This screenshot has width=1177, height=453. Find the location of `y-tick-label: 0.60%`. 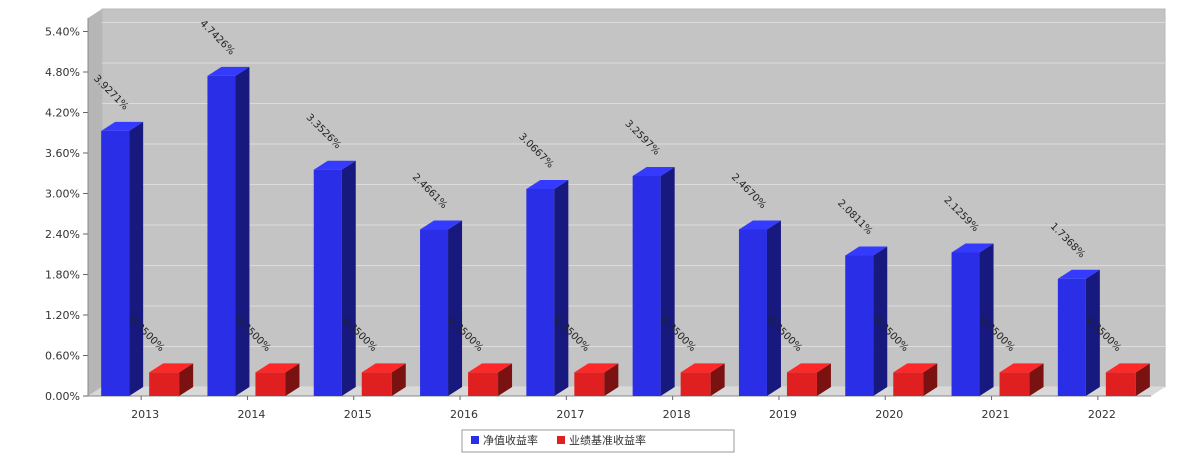

y-tick-label: 0.60% is located at coordinates (62, 356).